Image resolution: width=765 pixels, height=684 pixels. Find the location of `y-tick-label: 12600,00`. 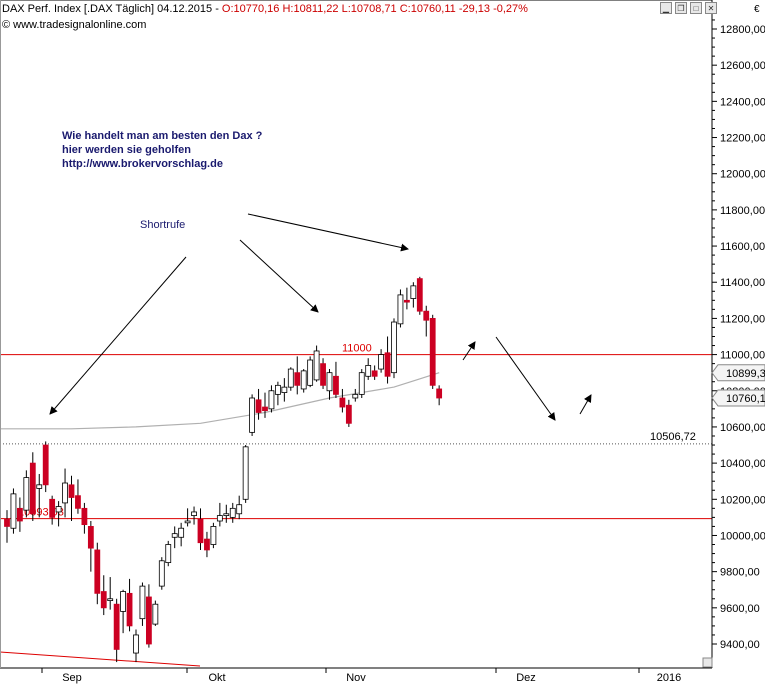

y-tick-label: 12600,00 is located at coordinates (742, 66).